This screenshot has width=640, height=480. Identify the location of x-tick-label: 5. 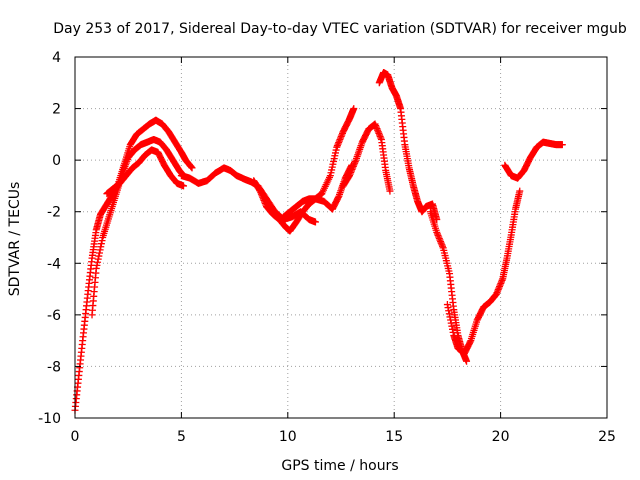
(181, 437).